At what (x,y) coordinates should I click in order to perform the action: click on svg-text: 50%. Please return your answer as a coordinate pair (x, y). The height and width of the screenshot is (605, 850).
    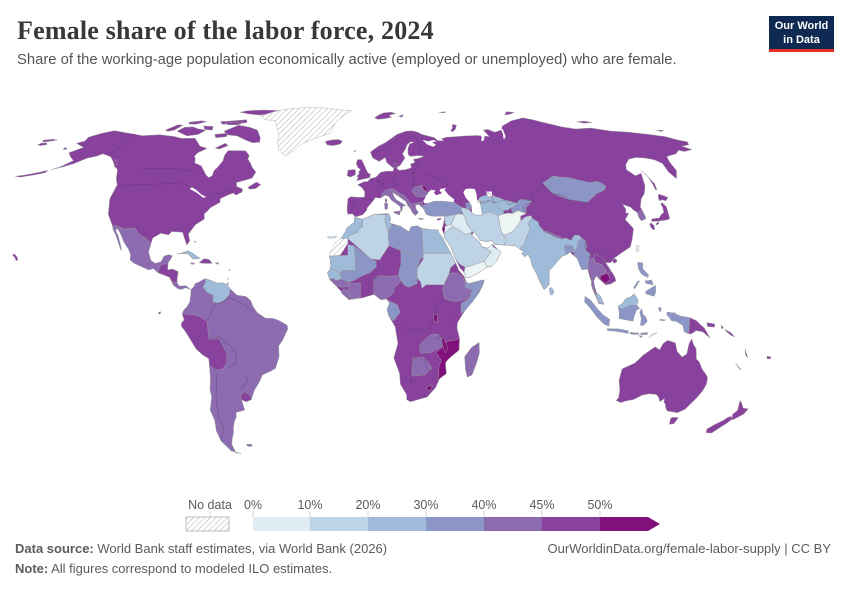
    Looking at the image, I should click on (599, 505).